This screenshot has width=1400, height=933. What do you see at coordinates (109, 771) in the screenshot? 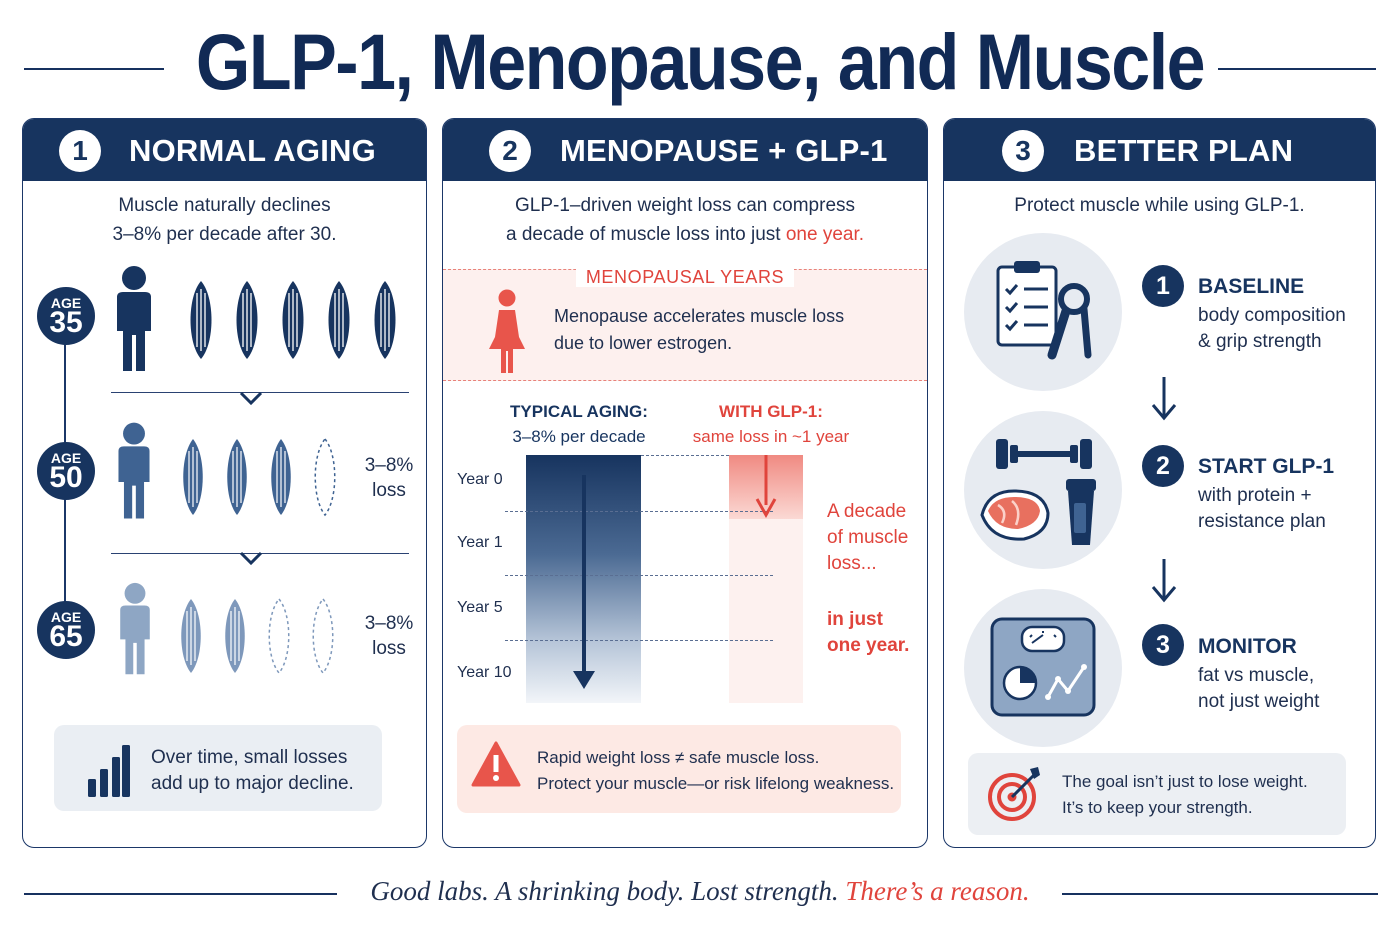
I see `bar-chart-icon` at bounding box center [109, 771].